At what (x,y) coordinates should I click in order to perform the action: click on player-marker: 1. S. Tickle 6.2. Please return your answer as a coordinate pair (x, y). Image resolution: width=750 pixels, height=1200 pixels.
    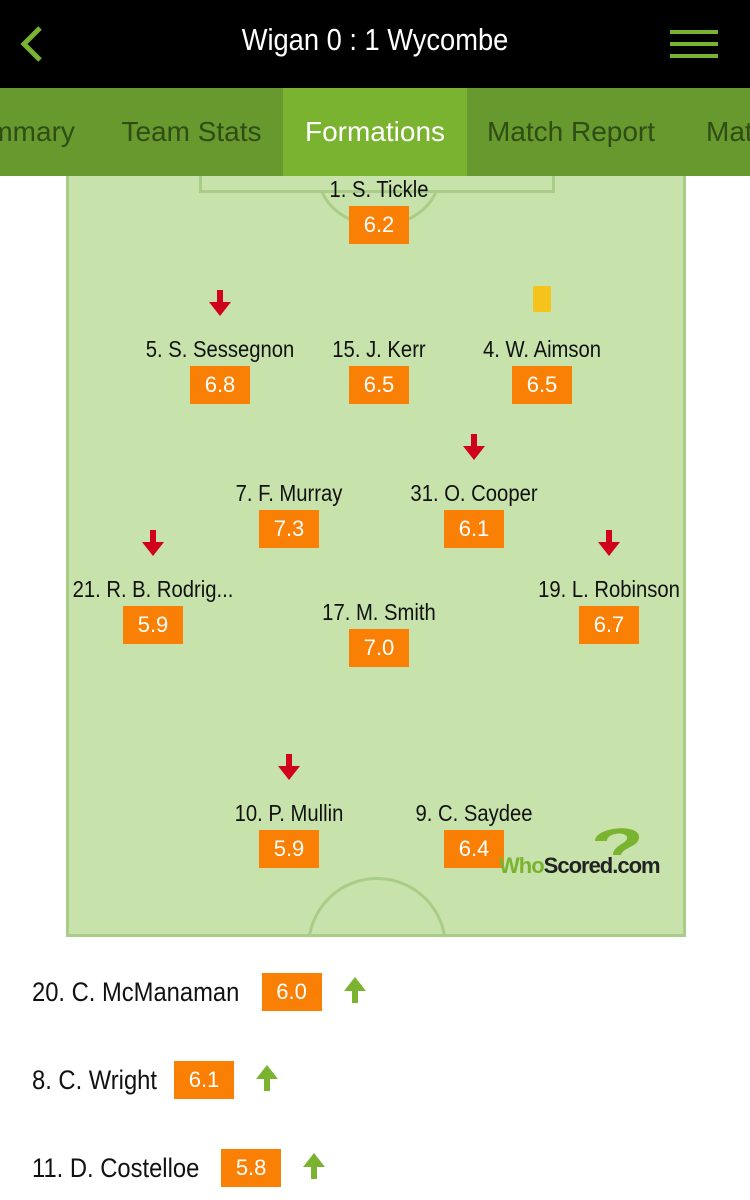
    Looking at the image, I should click on (379, 210).